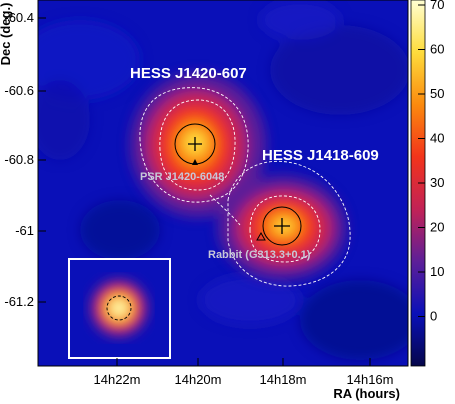  I want to click on x-tick-label: 14h22m, so click(117, 379).